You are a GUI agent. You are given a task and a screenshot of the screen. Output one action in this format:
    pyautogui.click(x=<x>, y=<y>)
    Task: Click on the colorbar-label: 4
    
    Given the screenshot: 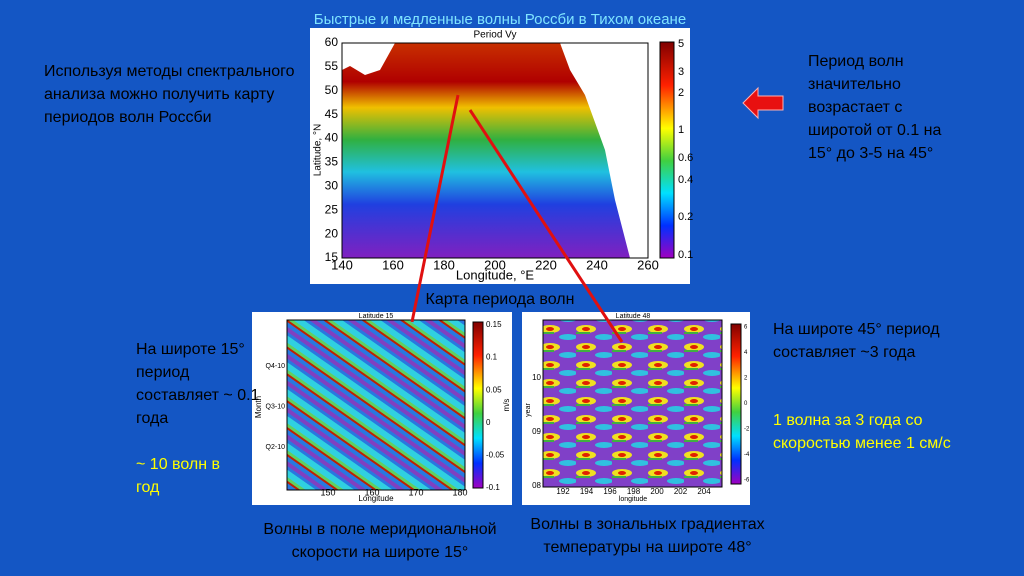 What is the action you would take?
    pyautogui.click(x=746, y=353)
    